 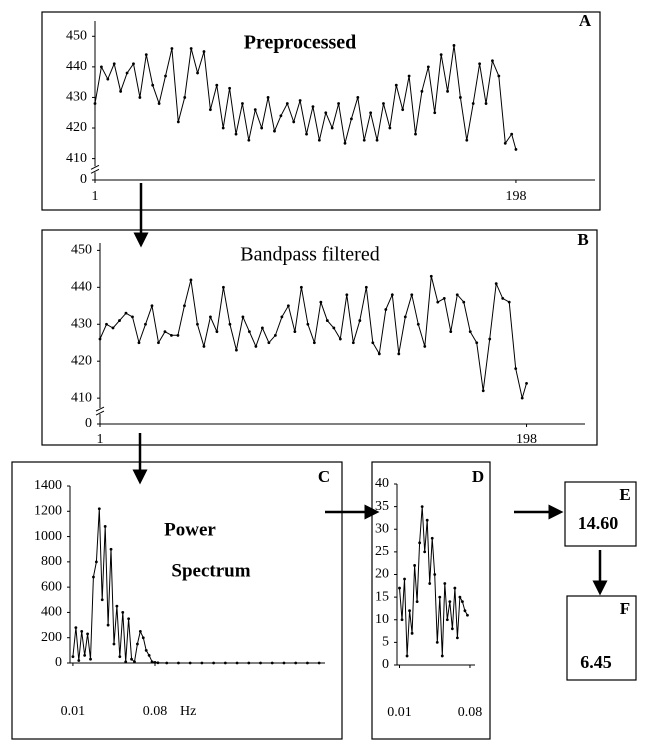 What do you see at coordinates (431, 600) in the screenshot?
I see `panel-box` at bounding box center [431, 600].